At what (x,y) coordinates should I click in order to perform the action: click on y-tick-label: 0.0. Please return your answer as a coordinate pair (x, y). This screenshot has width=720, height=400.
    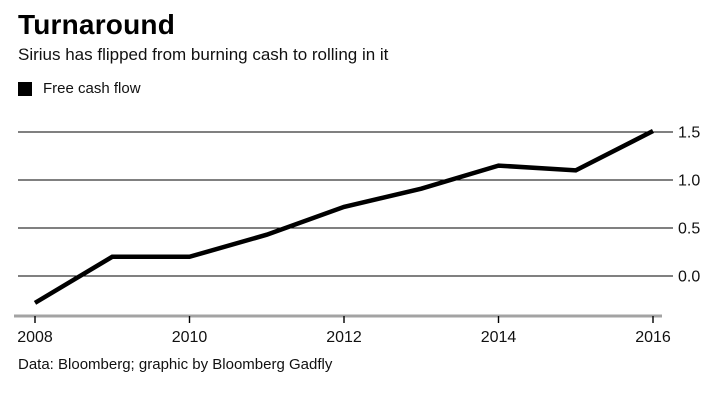
    Looking at the image, I should click on (689, 277).